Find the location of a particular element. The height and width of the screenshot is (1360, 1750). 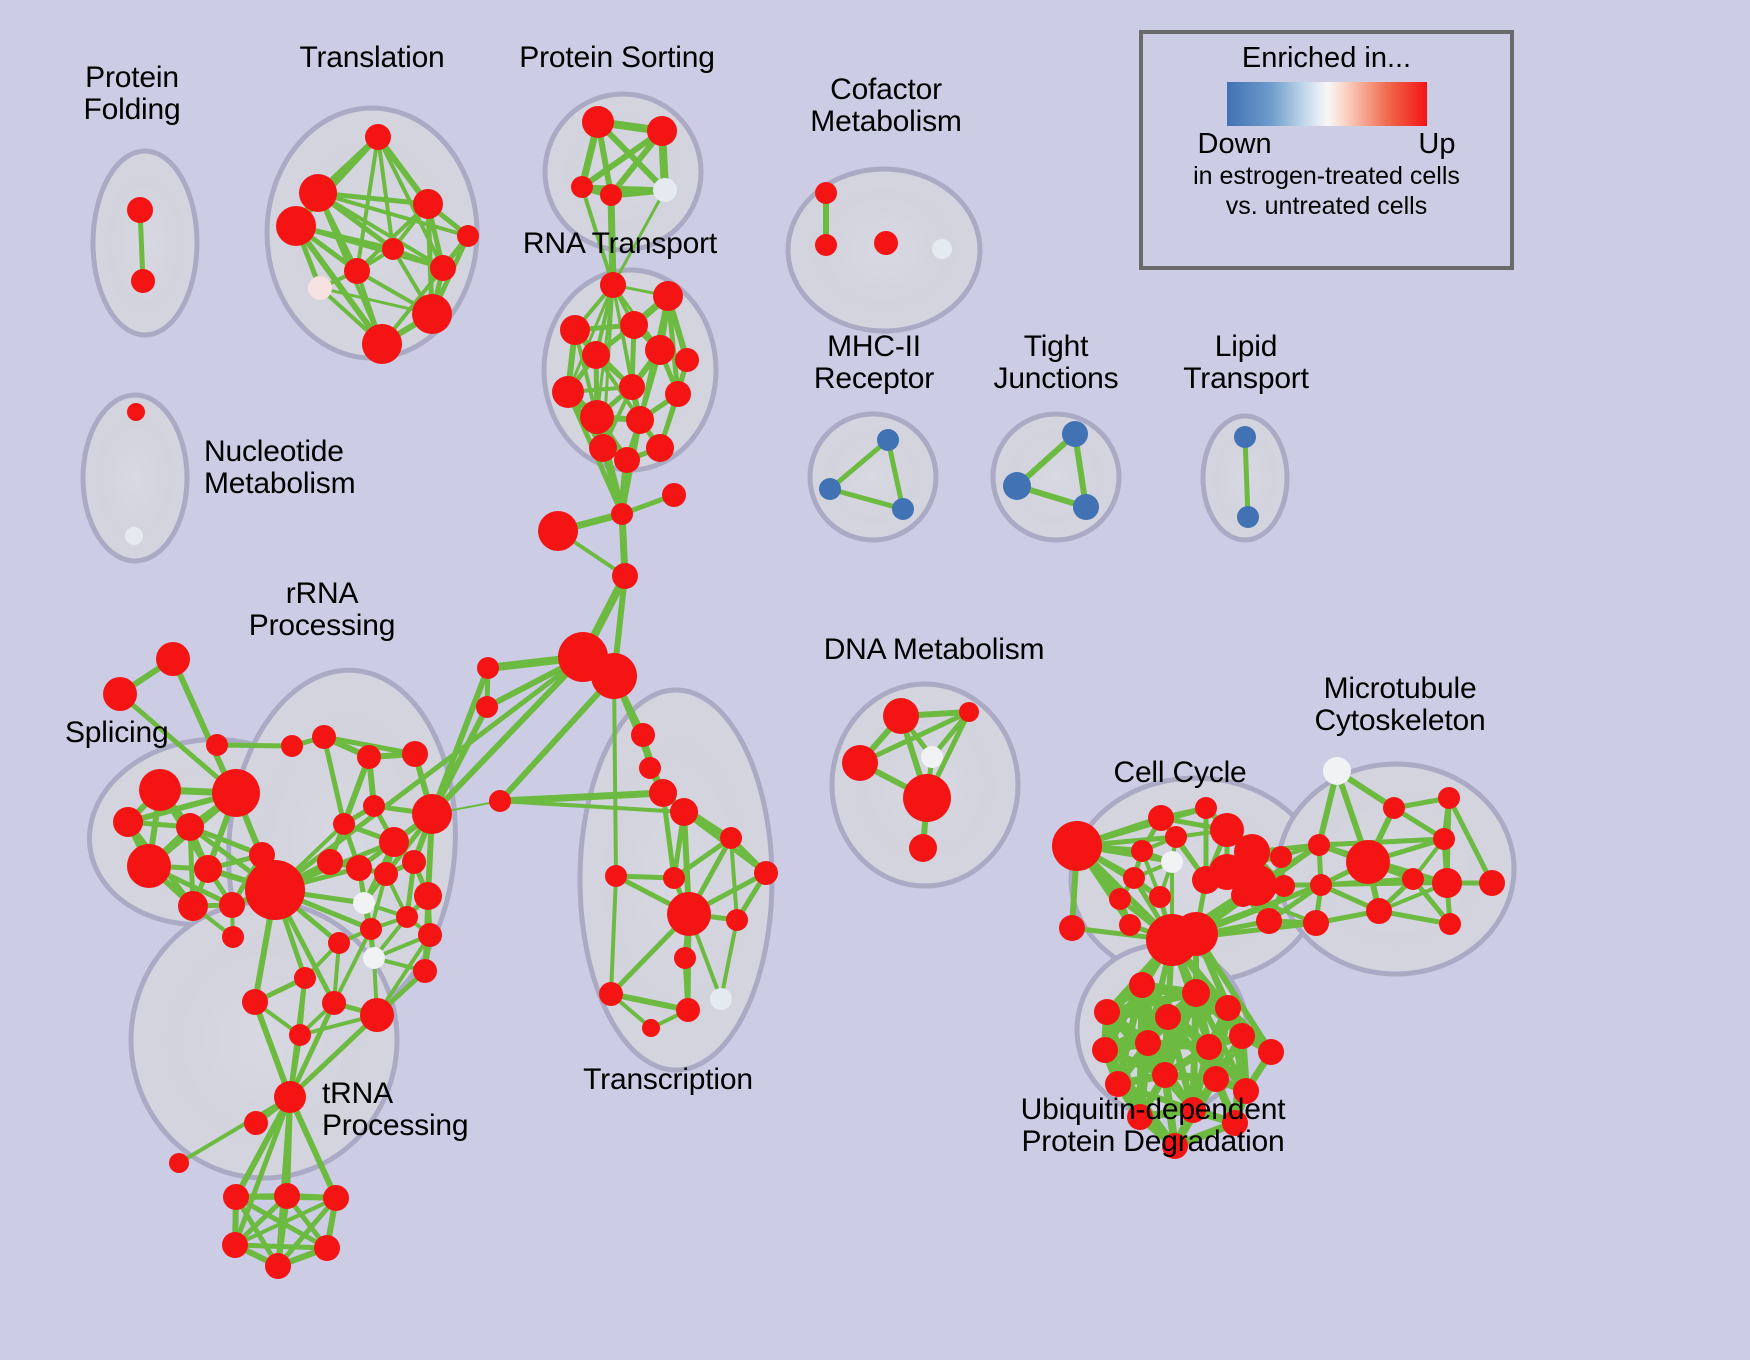

cluster-hull-mhc-ii-receptor is located at coordinates (873, 477).